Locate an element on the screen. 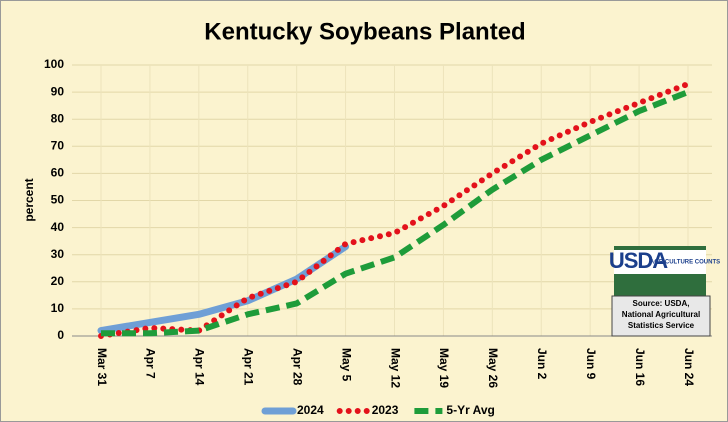 This screenshot has width=728, height=422. y-tick-label: 100 is located at coordinates (54, 64).